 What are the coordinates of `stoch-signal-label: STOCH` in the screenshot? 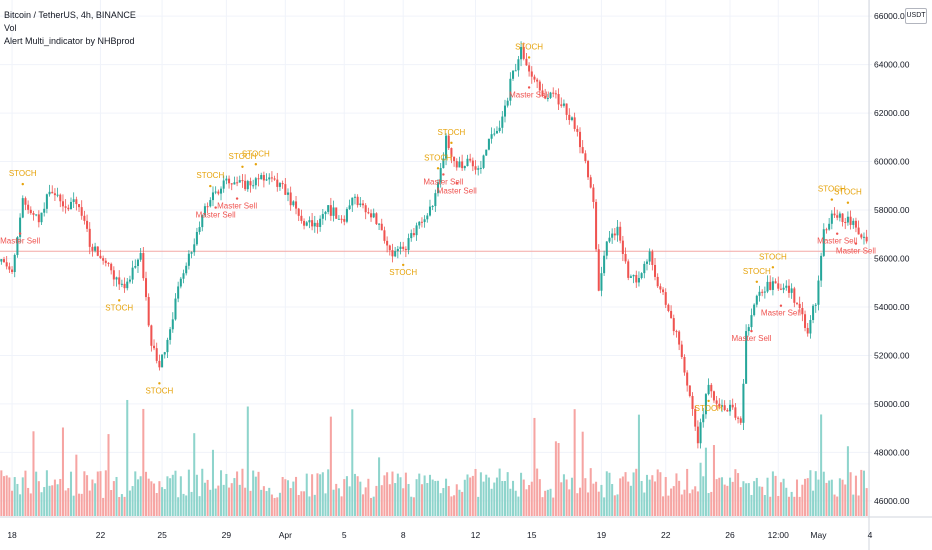 It's located at (119, 307).